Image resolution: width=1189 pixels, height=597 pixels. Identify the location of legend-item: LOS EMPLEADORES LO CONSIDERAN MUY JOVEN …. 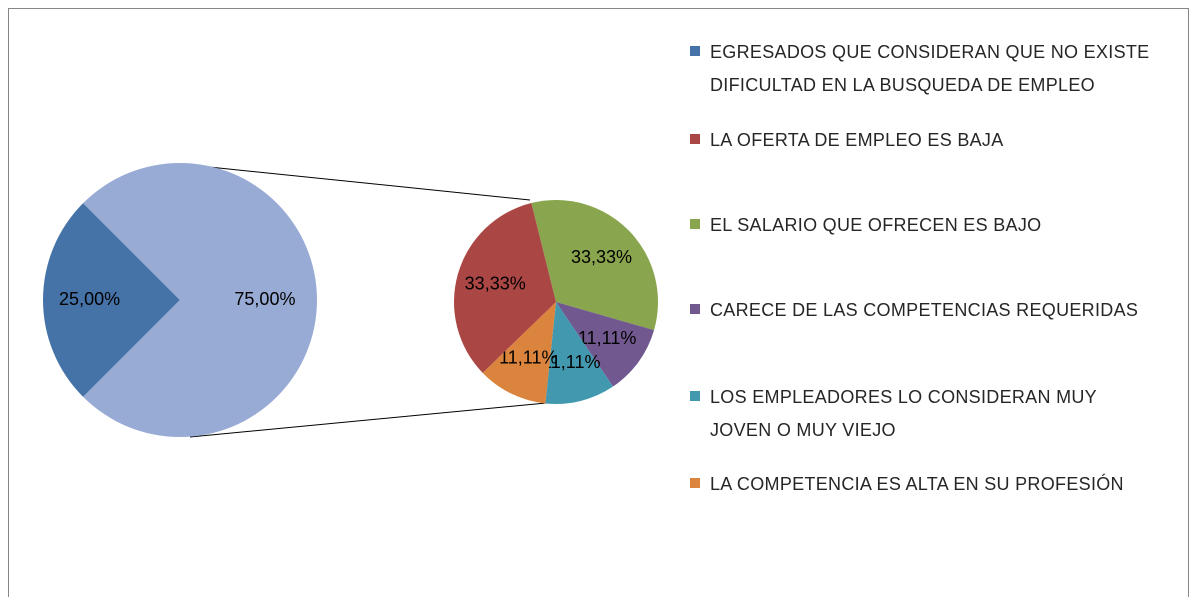
(925, 414).